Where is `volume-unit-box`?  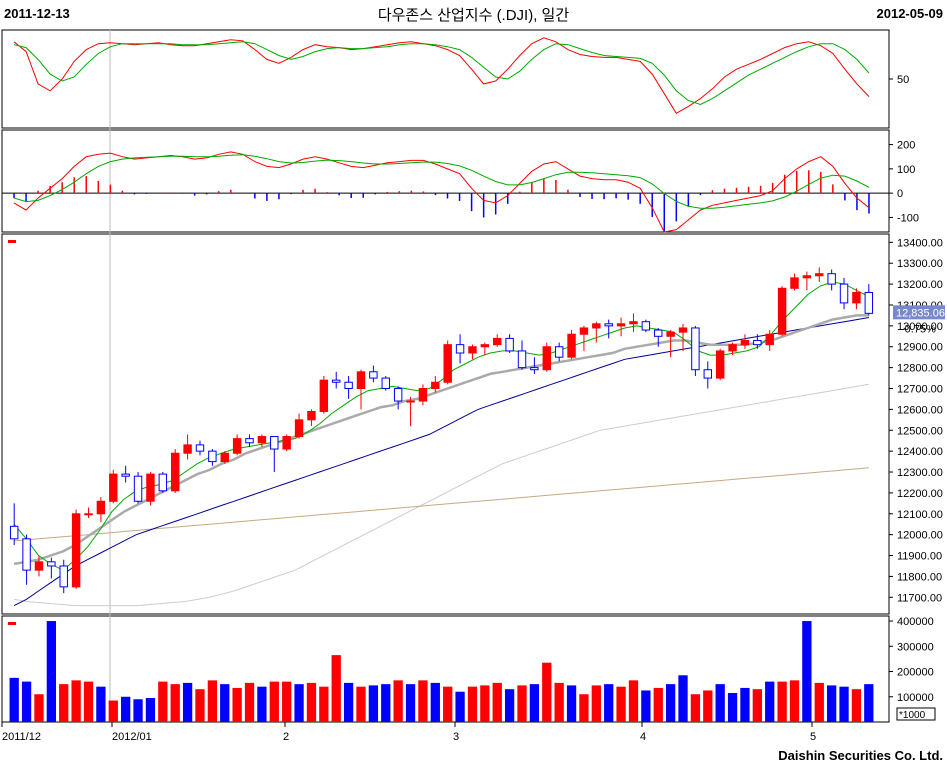 volume-unit-box is located at coordinates (916, 714).